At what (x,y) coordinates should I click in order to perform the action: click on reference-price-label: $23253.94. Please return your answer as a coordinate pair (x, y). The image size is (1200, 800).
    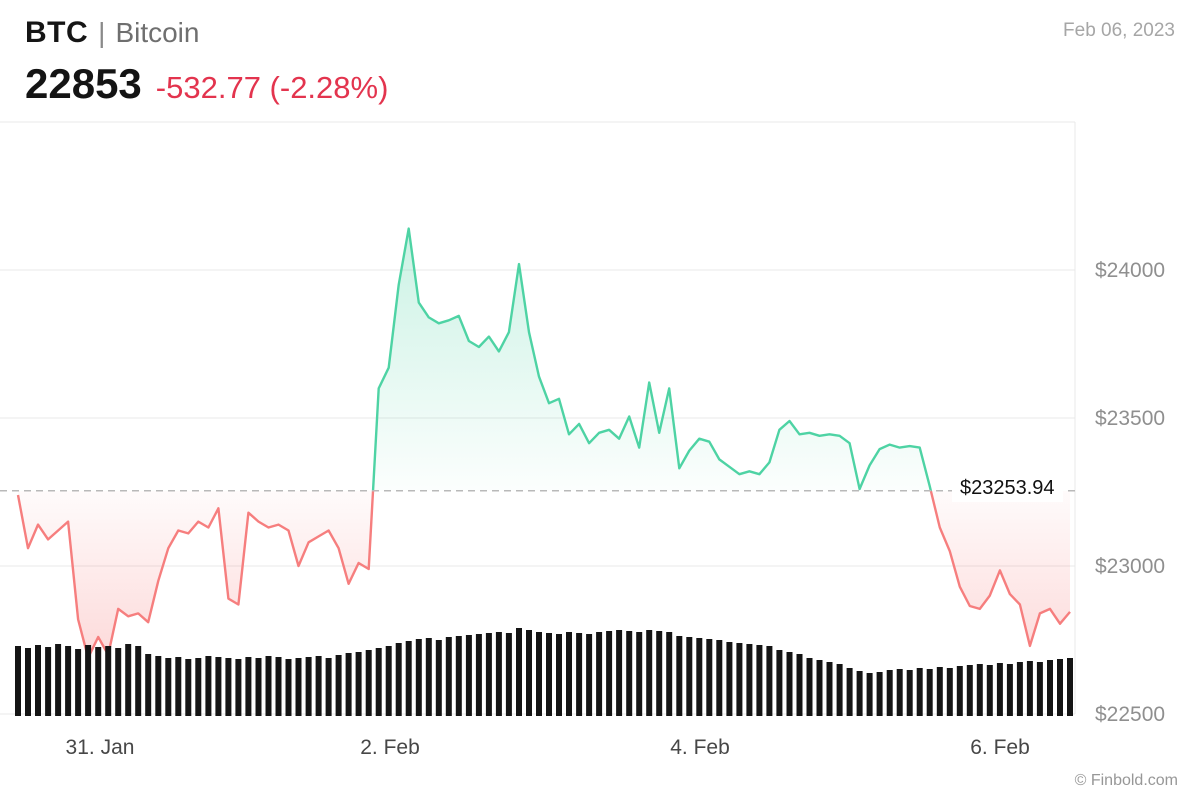
    Looking at the image, I should click on (1007, 488).